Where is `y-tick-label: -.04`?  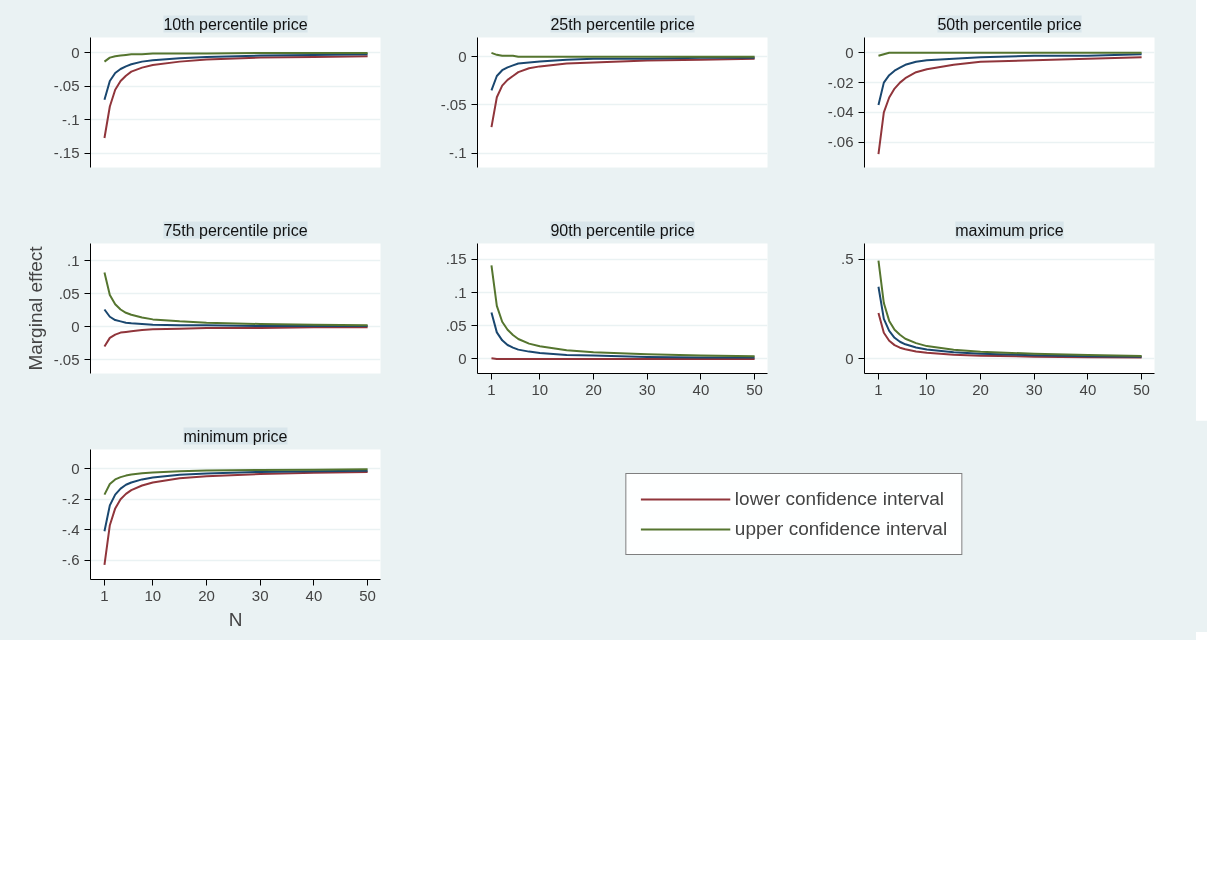 y-tick-label: -.04 is located at coordinates (840, 112).